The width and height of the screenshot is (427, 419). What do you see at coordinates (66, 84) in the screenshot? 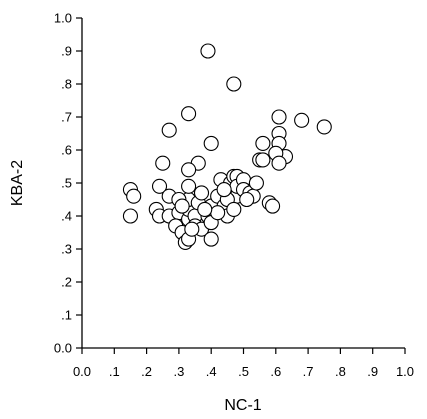
I see `y-tick-label: .8` at bounding box center [66, 84].